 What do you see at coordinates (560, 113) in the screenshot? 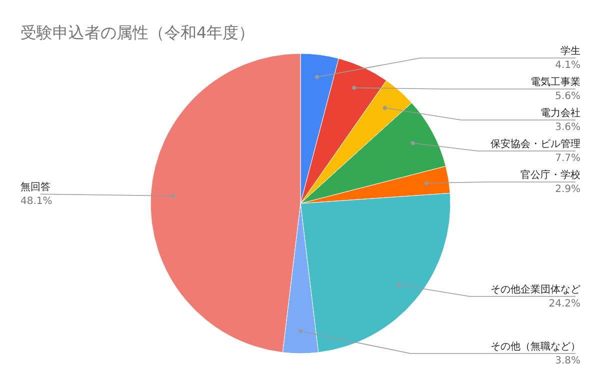
I see `slice-label: 電力会社` at bounding box center [560, 113].